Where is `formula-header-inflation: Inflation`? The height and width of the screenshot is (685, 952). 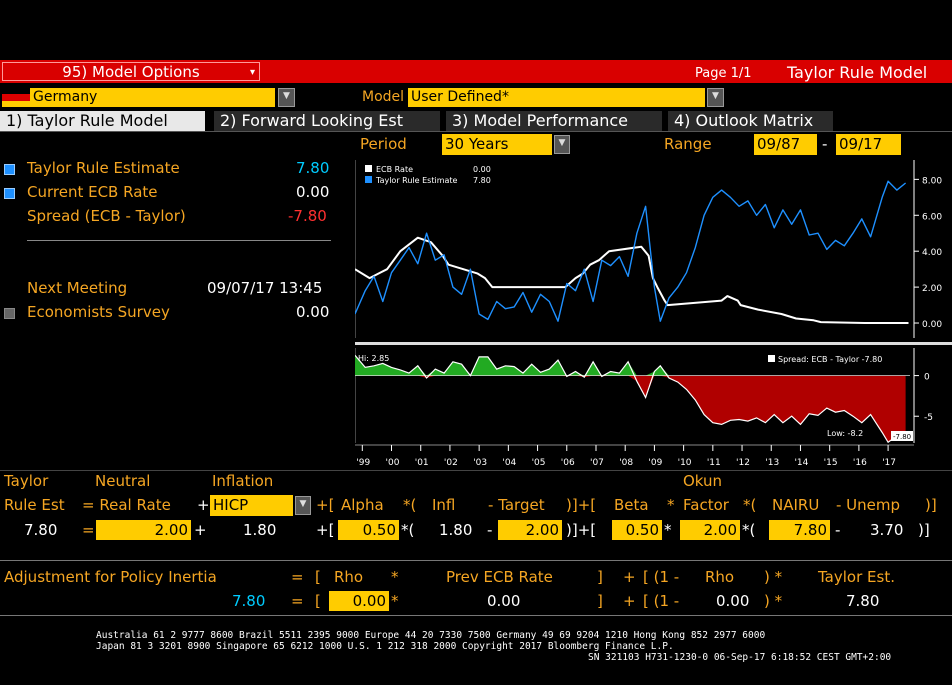 formula-header-inflation: Inflation is located at coordinates (243, 481).